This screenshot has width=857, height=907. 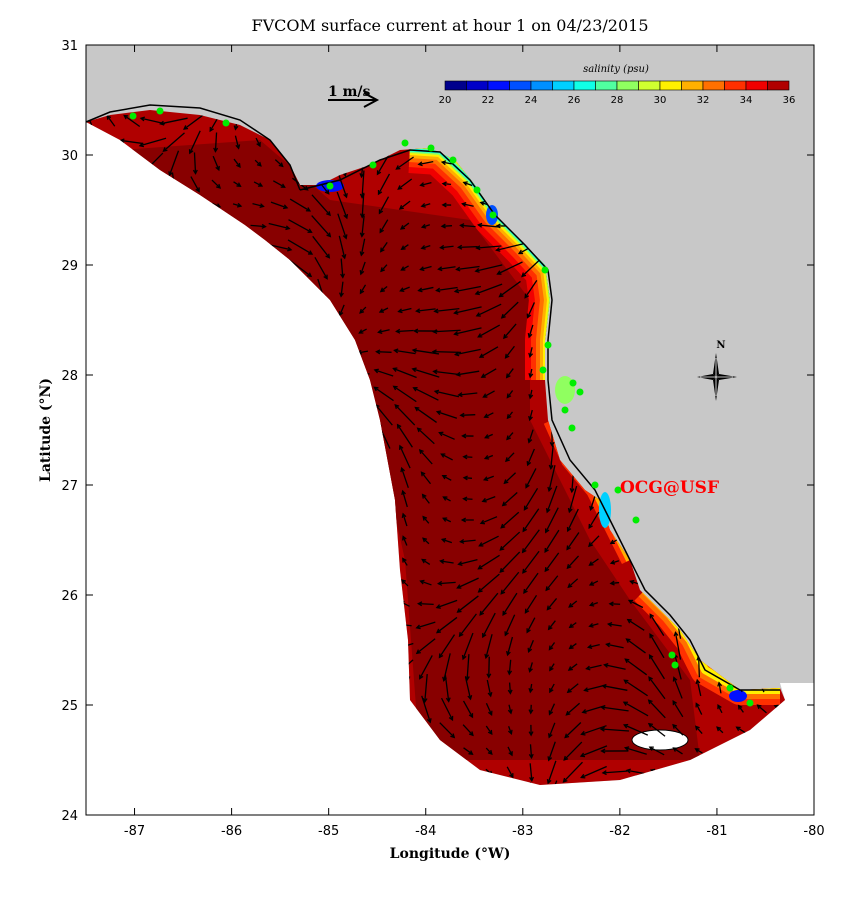 What do you see at coordinates (371, 100) in the screenshot?
I see `scale-arrow-head` at bounding box center [371, 100].